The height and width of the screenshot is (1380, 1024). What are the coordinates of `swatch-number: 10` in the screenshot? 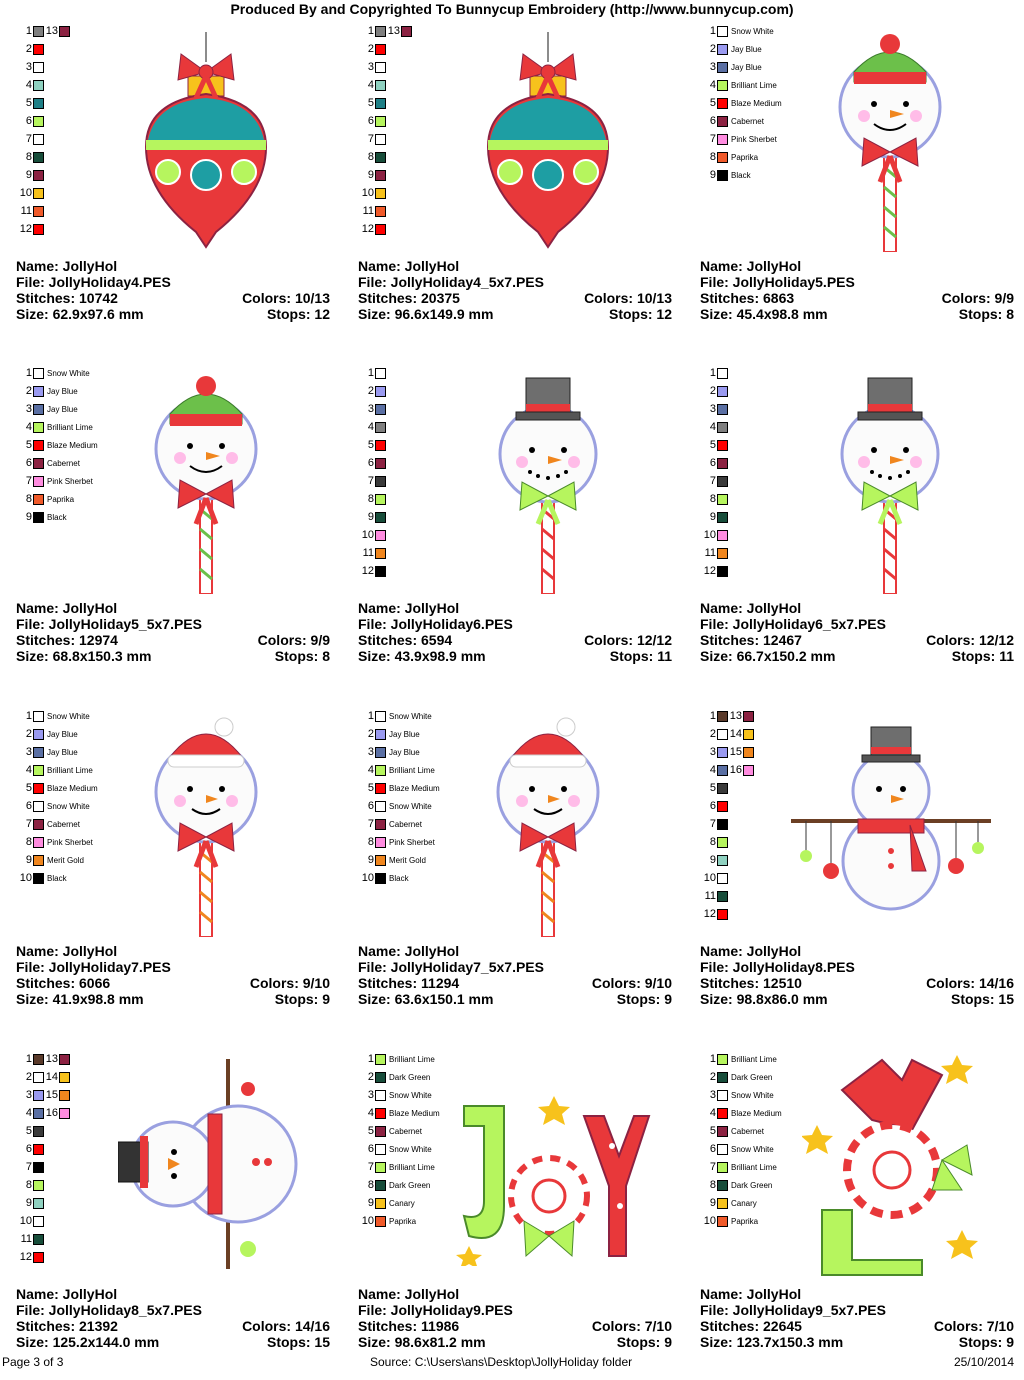 It's located at (367, 535).